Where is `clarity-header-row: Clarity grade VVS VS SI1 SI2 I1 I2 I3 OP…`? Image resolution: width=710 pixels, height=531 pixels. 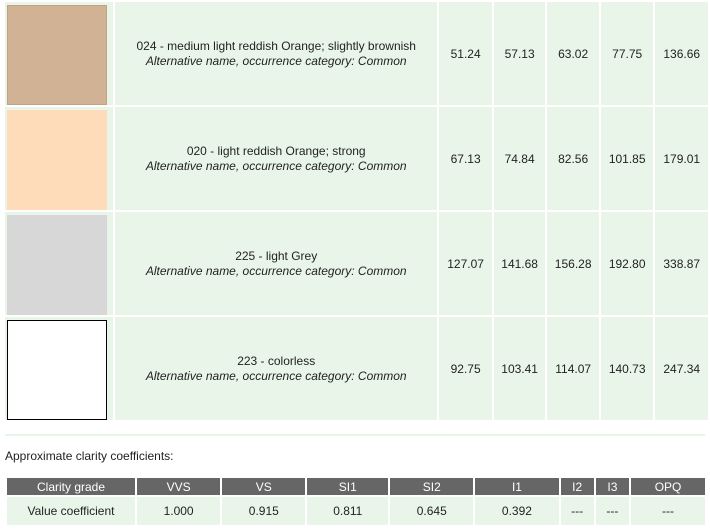
clarity-header-row: Clarity grade VVS VS SI1 SI2 I1 I2 I3 OP… is located at coordinates (356, 486).